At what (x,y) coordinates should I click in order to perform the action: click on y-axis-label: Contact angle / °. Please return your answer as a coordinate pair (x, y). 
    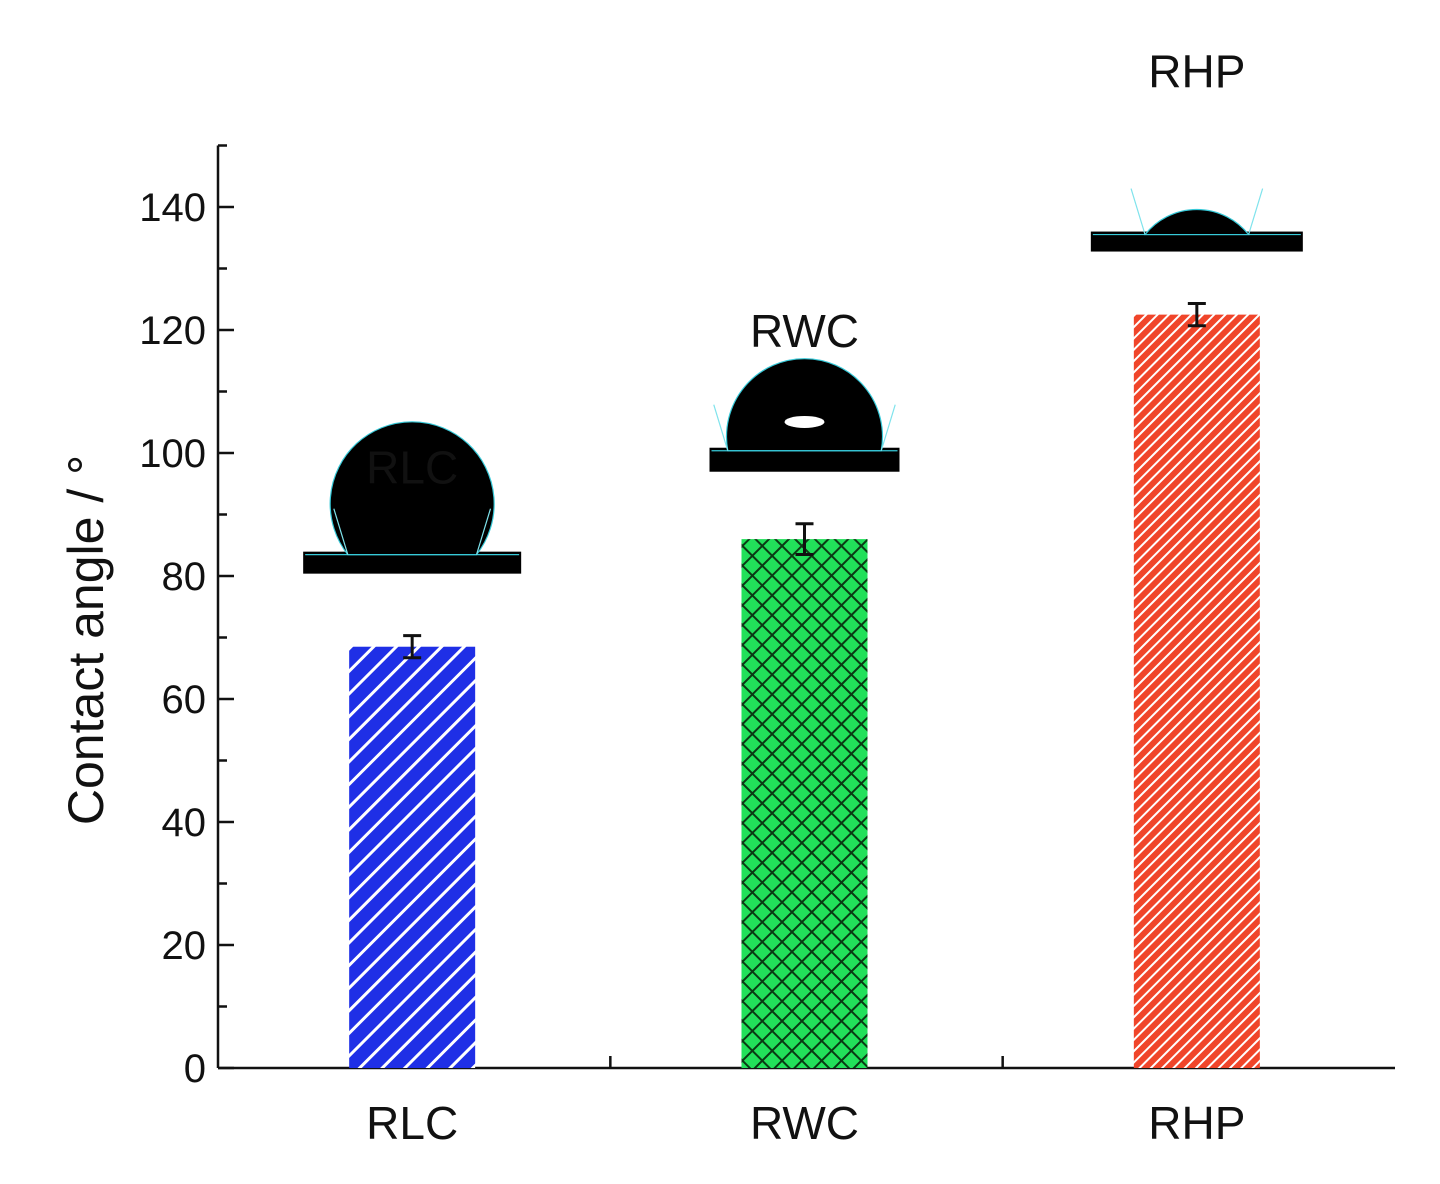
    Looking at the image, I should click on (86, 640).